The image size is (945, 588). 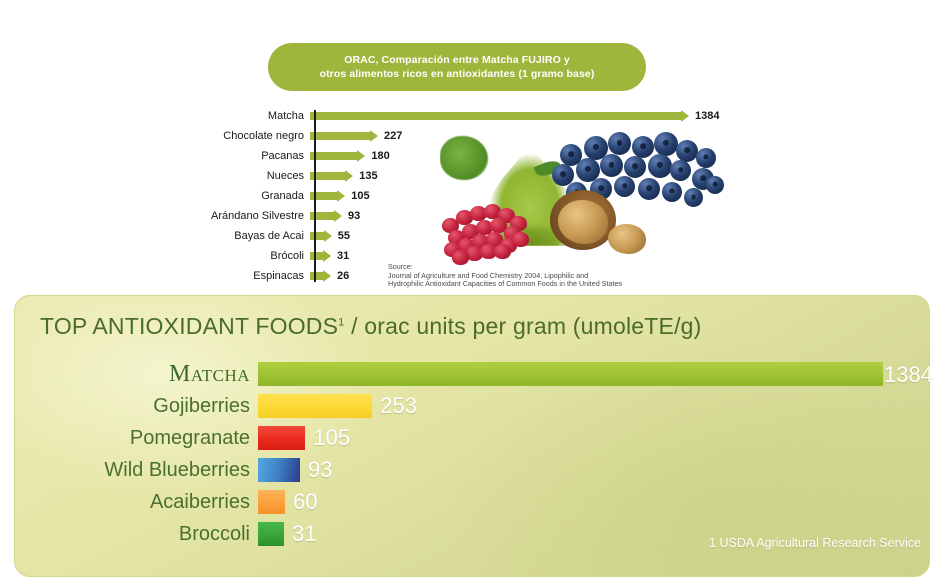 What do you see at coordinates (601, 534) in the screenshot?
I see `bottom-chart-bar-area: 31` at bounding box center [601, 534].